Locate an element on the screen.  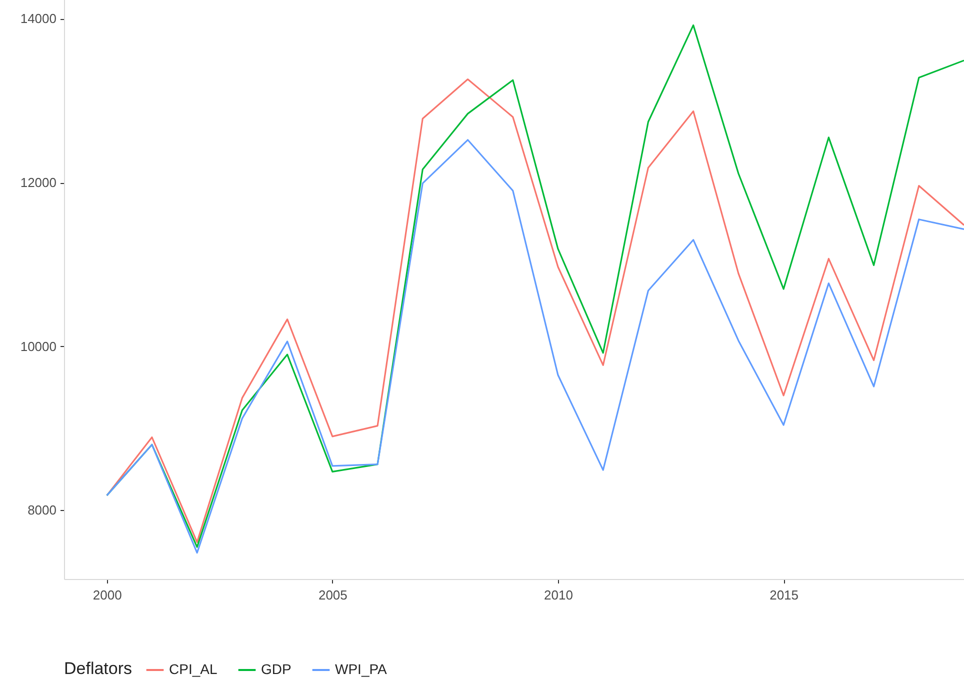
y-tick-label: 14000 is located at coordinates (38, 18).